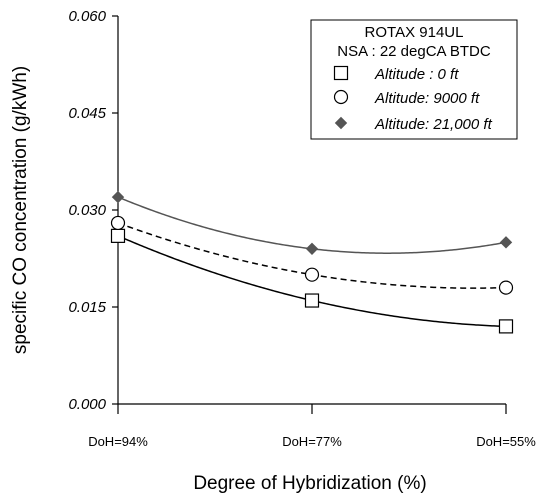 The height and width of the screenshot is (502, 550). What do you see at coordinates (427, 98) in the screenshot?
I see `legend-label: Altitude: 9000 ft` at bounding box center [427, 98].